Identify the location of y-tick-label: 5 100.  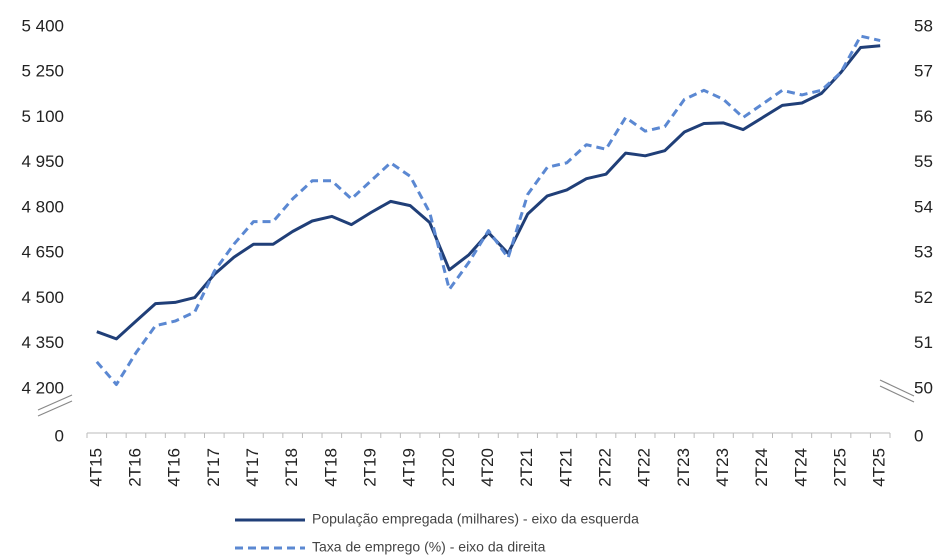
(42, 116).